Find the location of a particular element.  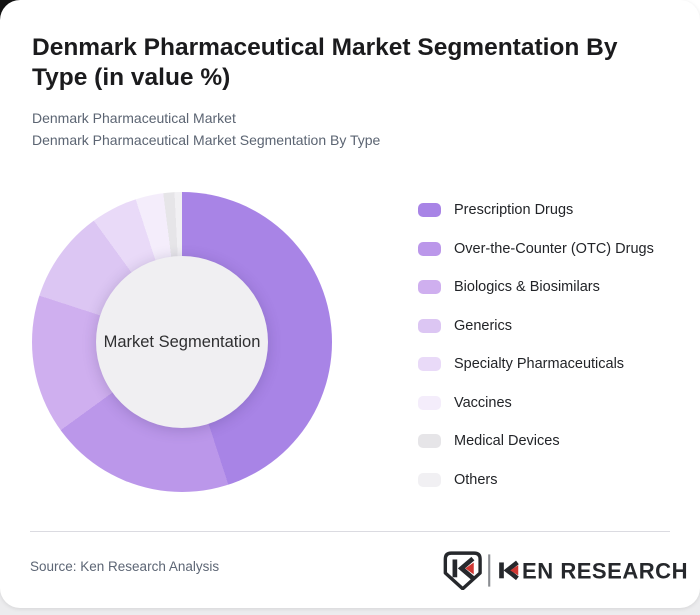

legend-label: Medical Devices is located at coordinates (507, 441).